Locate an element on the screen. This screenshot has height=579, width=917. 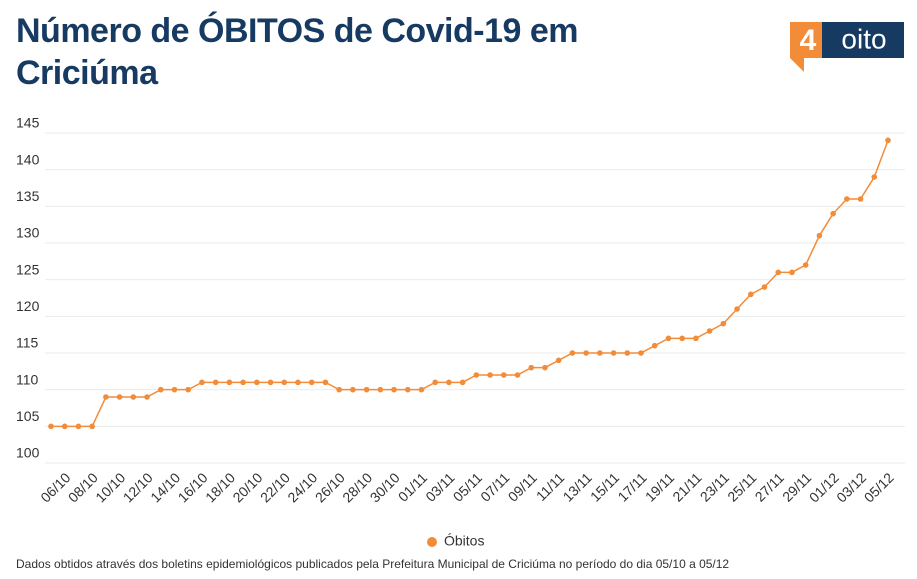
x-tick-label: 08/10 is located at coordinates (83, 487).